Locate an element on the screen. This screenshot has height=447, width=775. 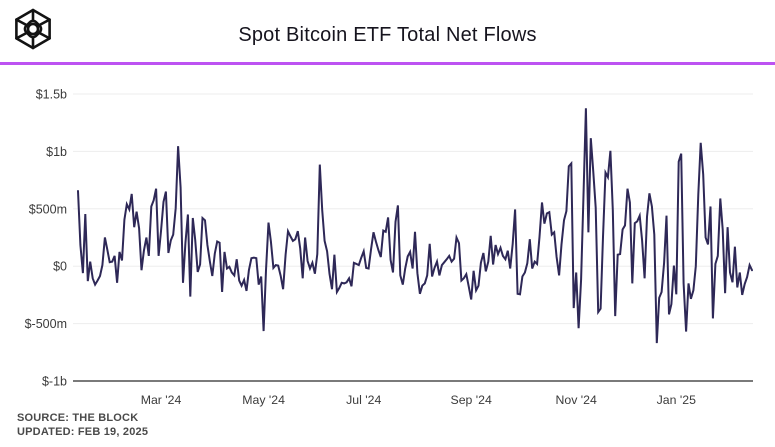
x-axis-label: Nov '24 is located at coordinates (576, 400).